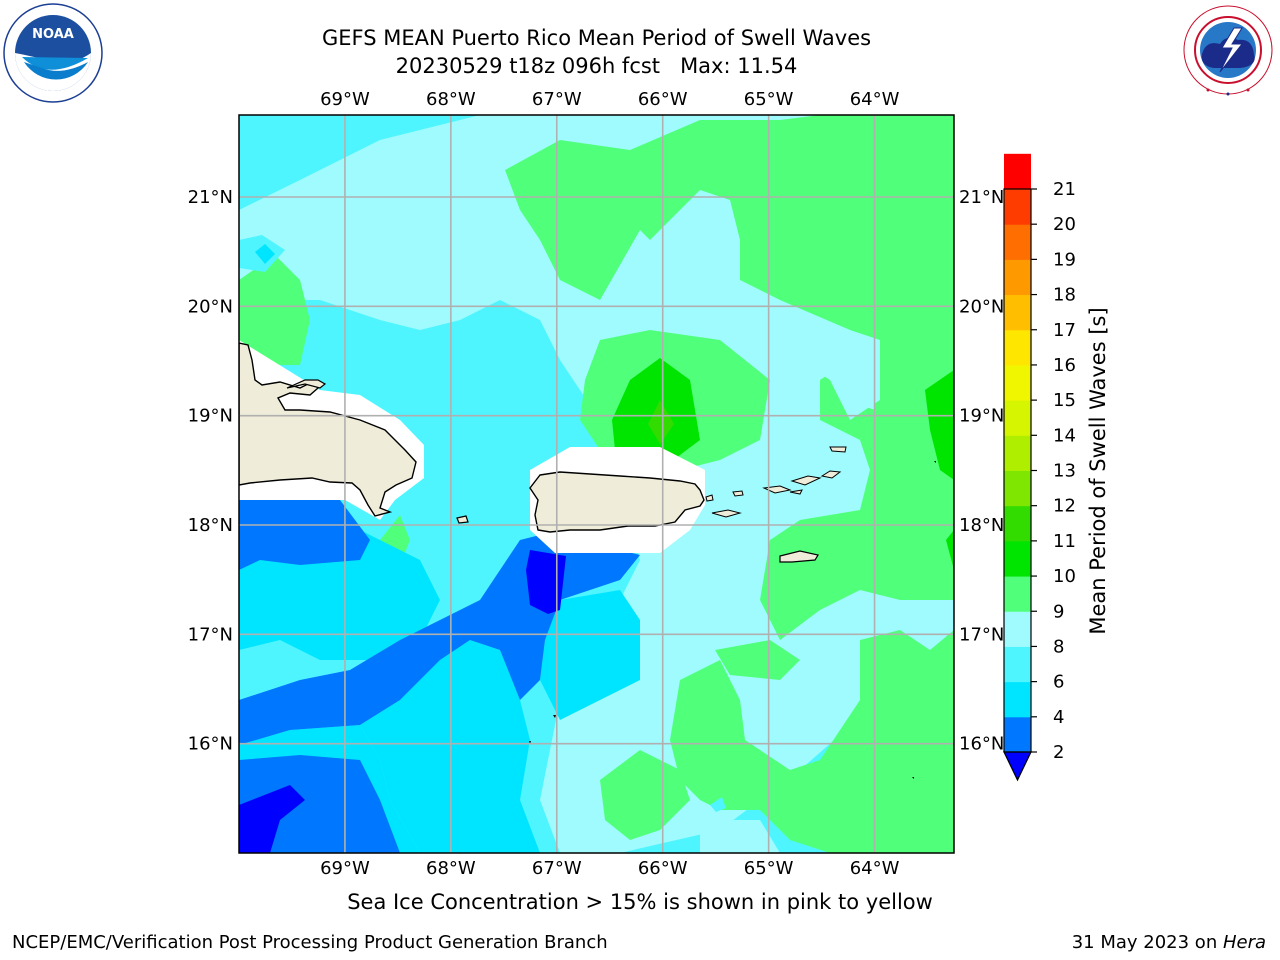 The image size is (1280, 960). Describe the element at coordinates (1064, 189) in the screenshot. I see `colorbar-tick-label: 21` at that location.